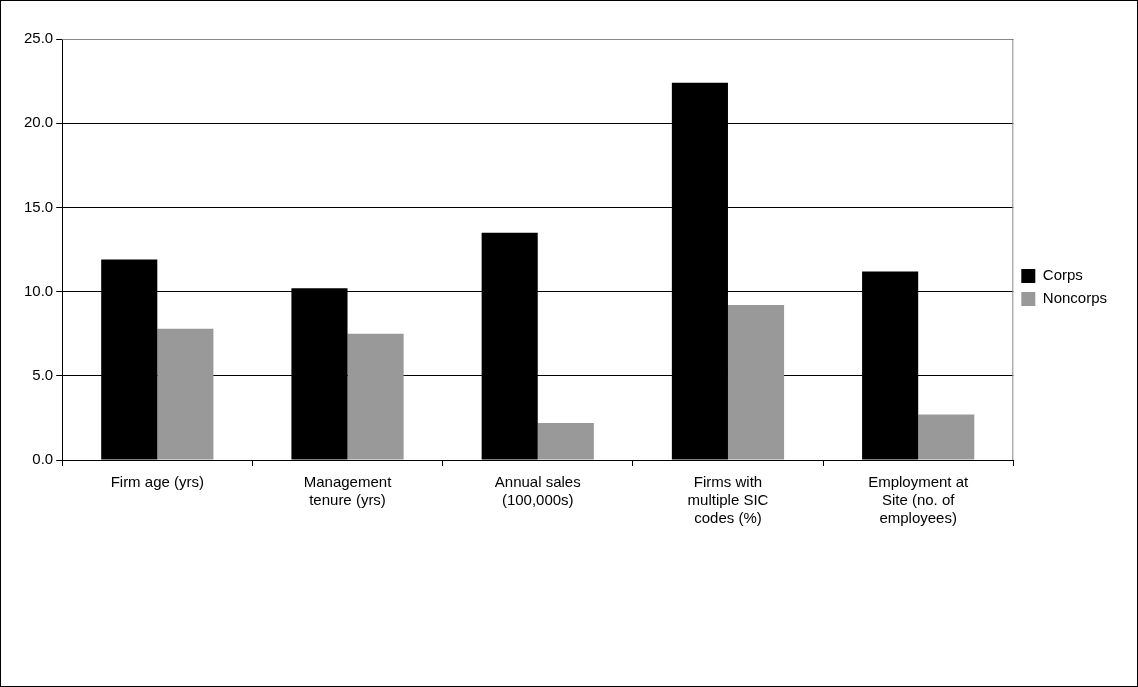 The image size is (1138, 687). What do you see at coordinates (157, 482) in the screenshot?
I see `x-tick-label: Firm age (yrs)` at bounding box center [157, 482].